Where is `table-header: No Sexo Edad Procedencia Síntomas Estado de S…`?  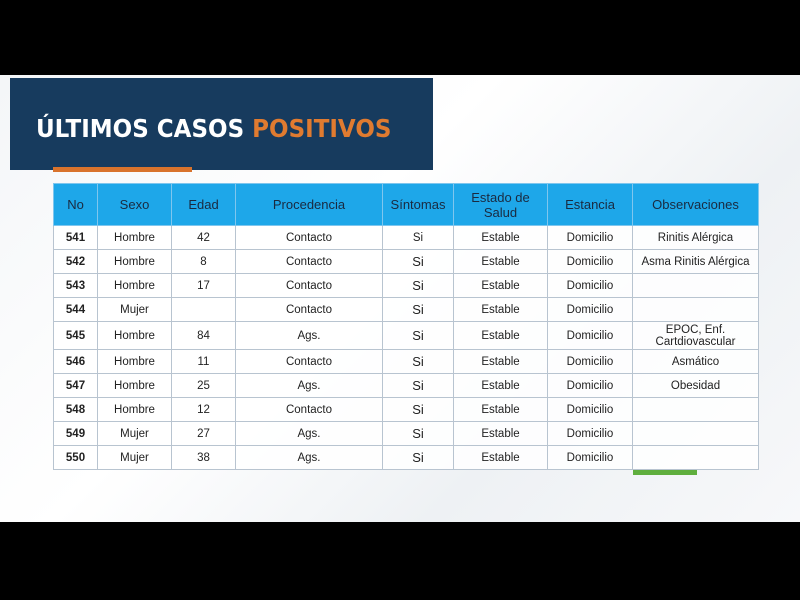
table-header: No Sexo Edad Procedencia Síntomas Estado de S… is located at coordinates (406, 204).